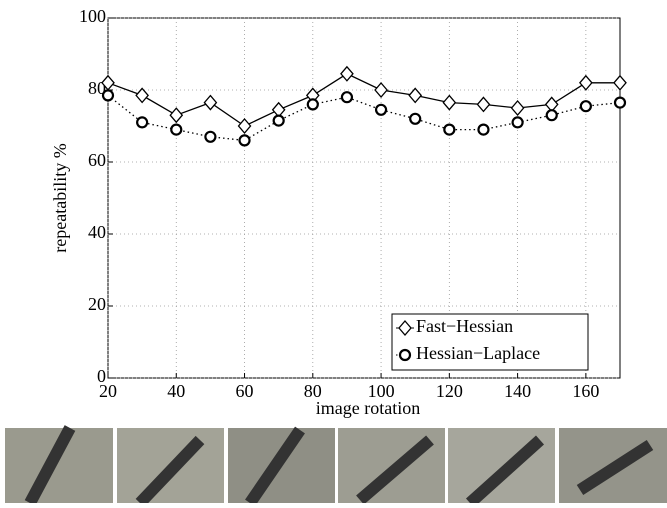  What do you see at coordinates (176, 391) in the screenshot?
I see `x-tick-label: 40` at bounding box center [176, 391].